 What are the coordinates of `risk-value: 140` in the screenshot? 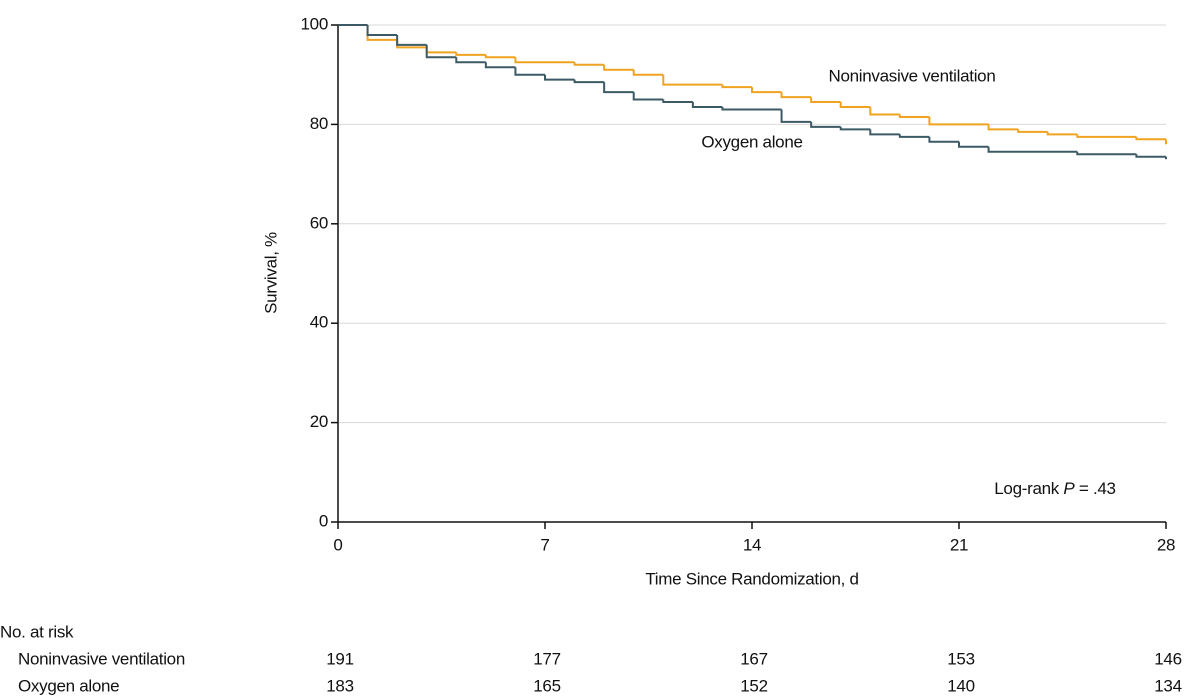 It's located at (960, 685).